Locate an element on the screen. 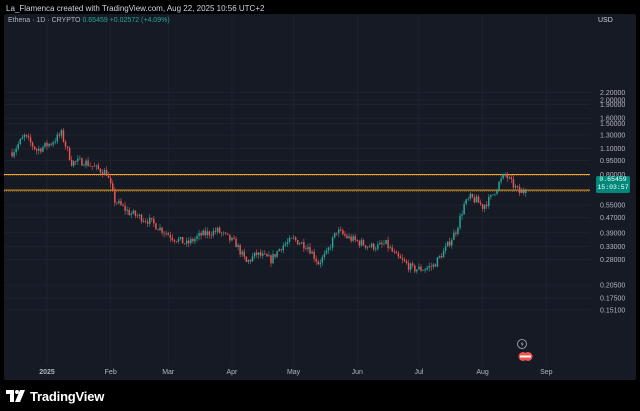  symbol-name: Ethena · 1D · CRYPTO is located at coordinates (44, 20).